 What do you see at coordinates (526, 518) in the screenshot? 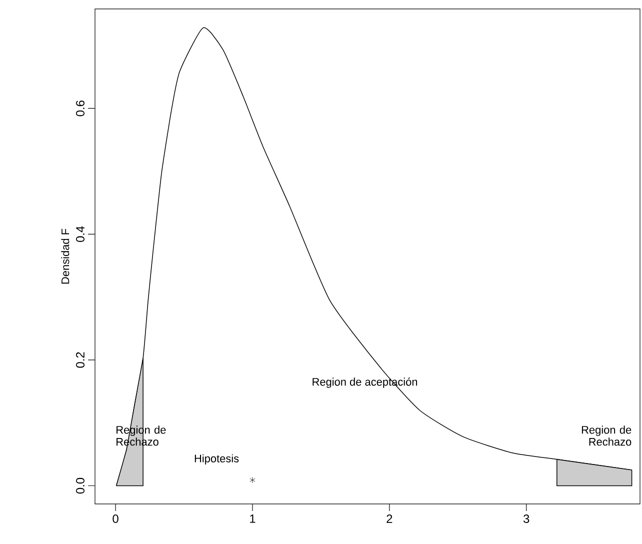
I see `x-tick-label: 3` at bounding box center [526, 518].